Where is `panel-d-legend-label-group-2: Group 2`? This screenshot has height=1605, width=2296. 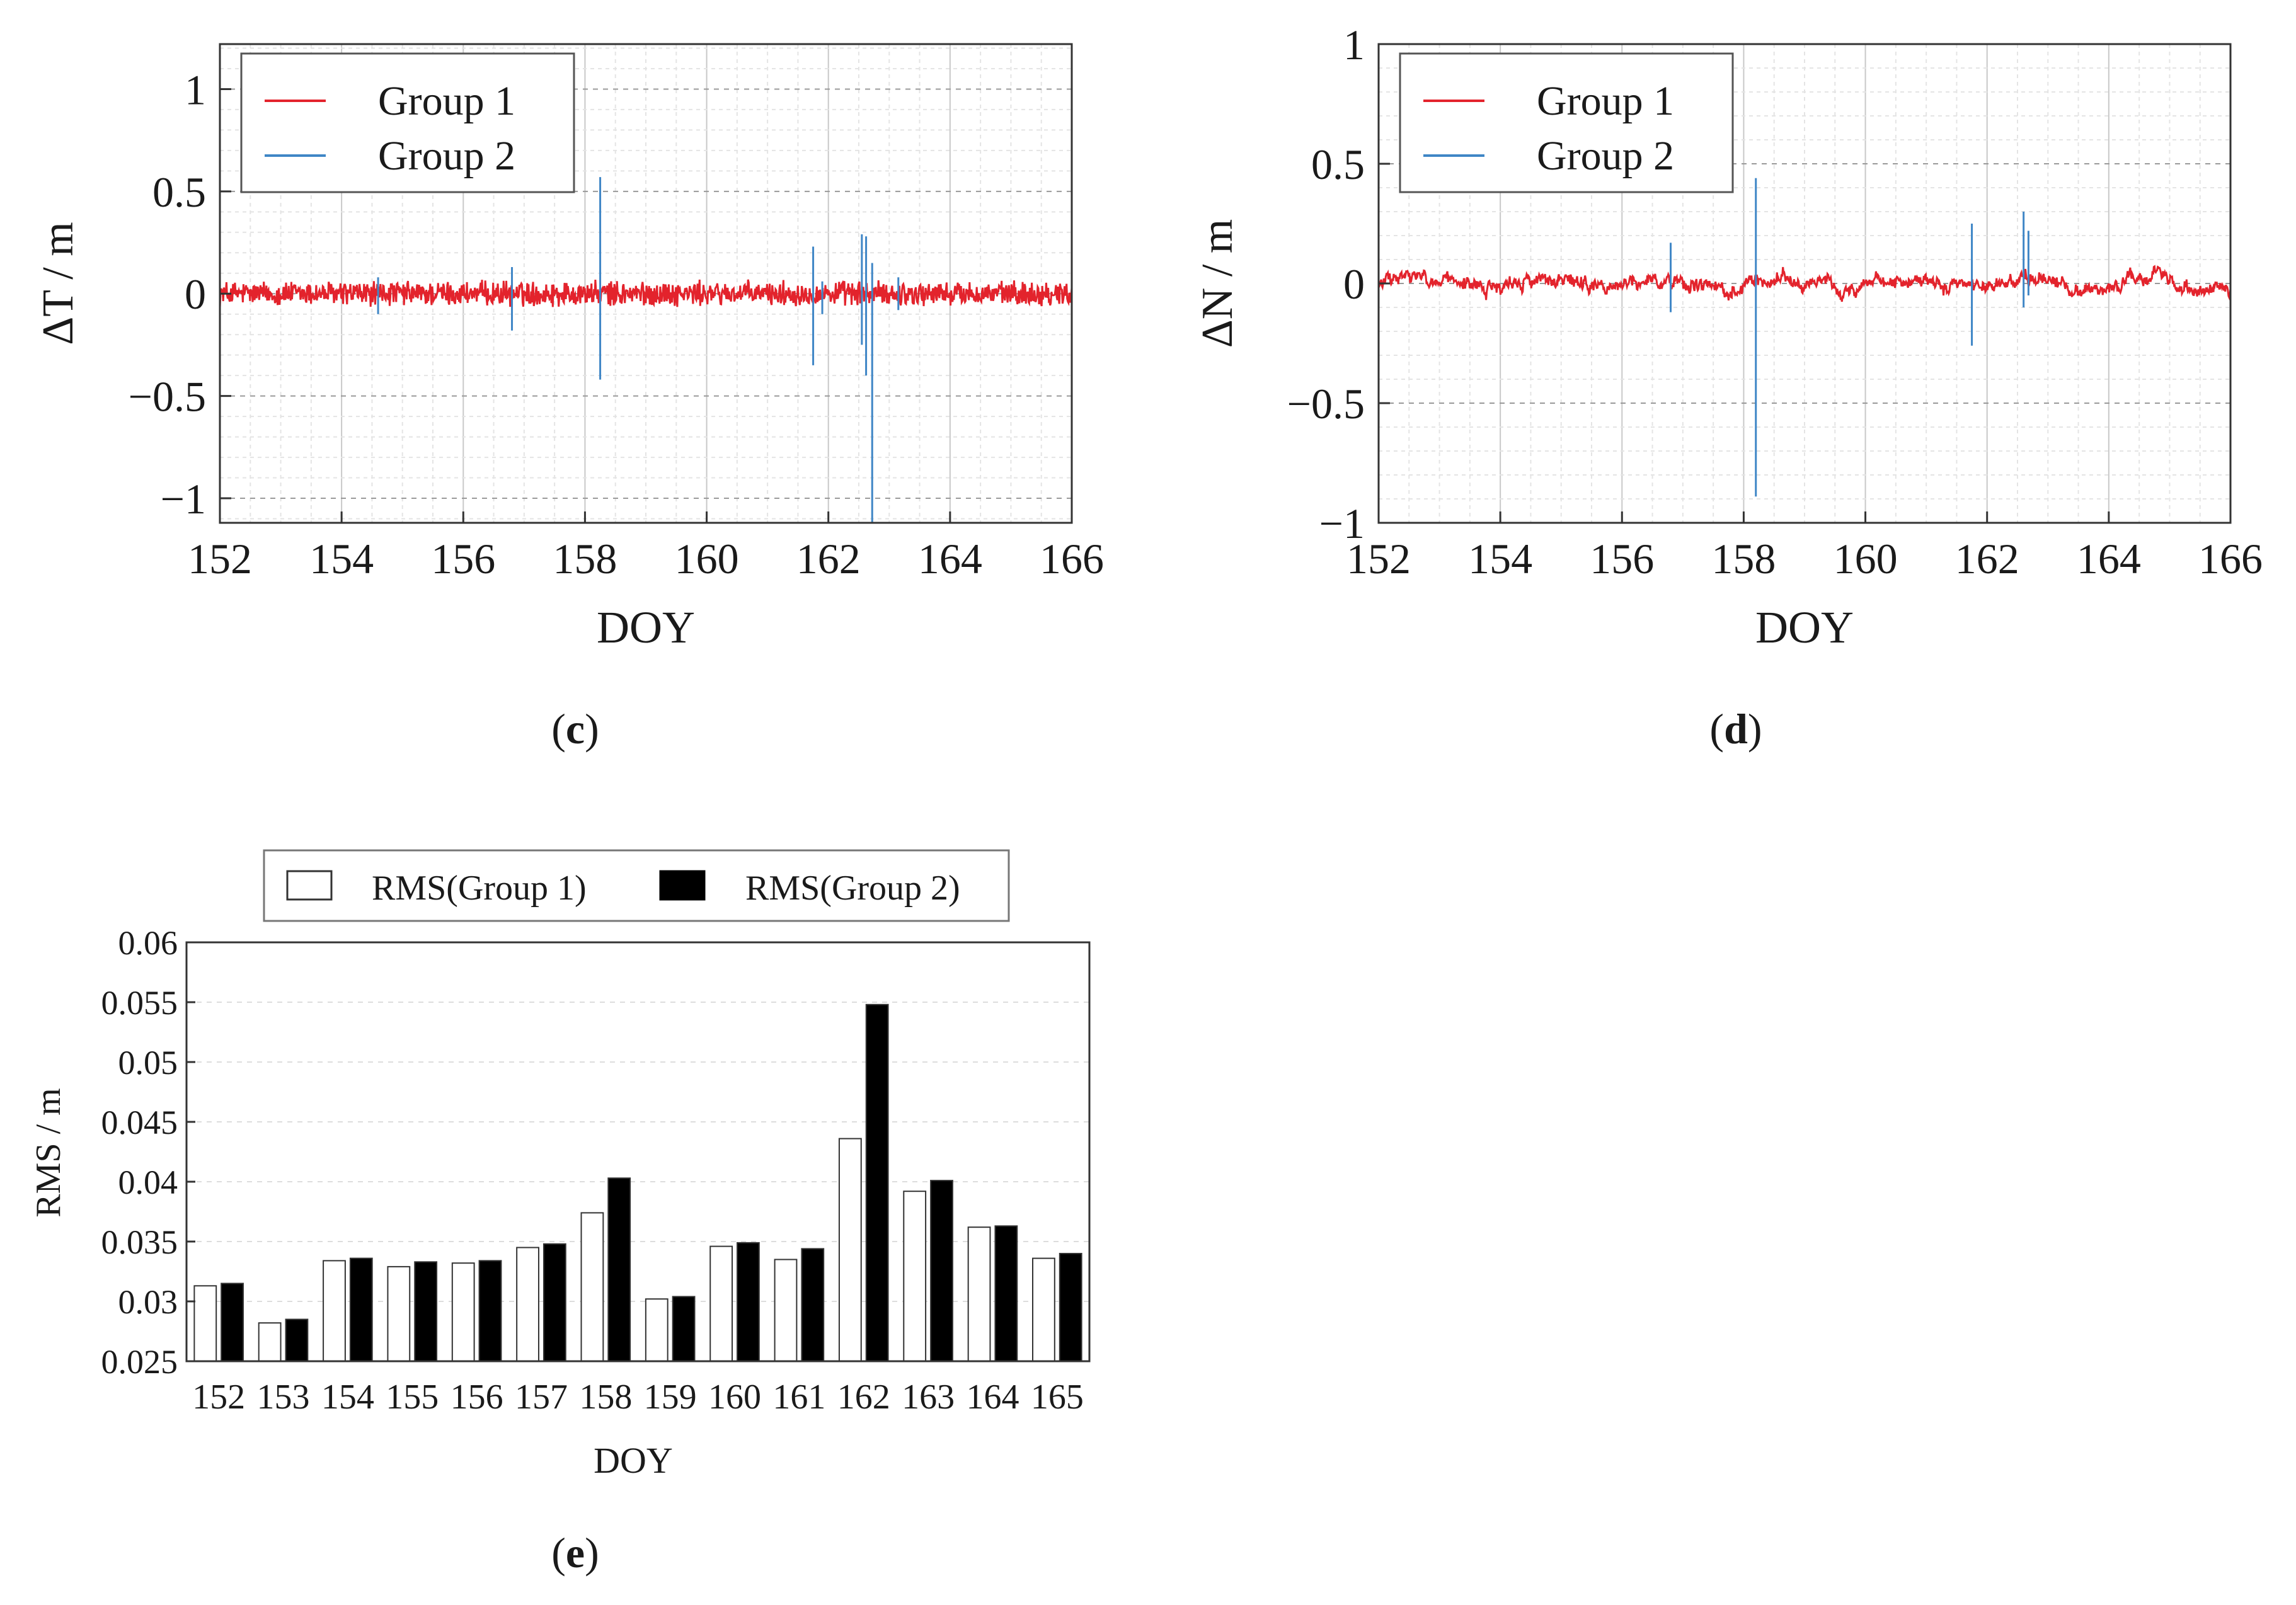
panel-d-legend-label-group-2: Group 2 is located at coordinates (1606, 156).